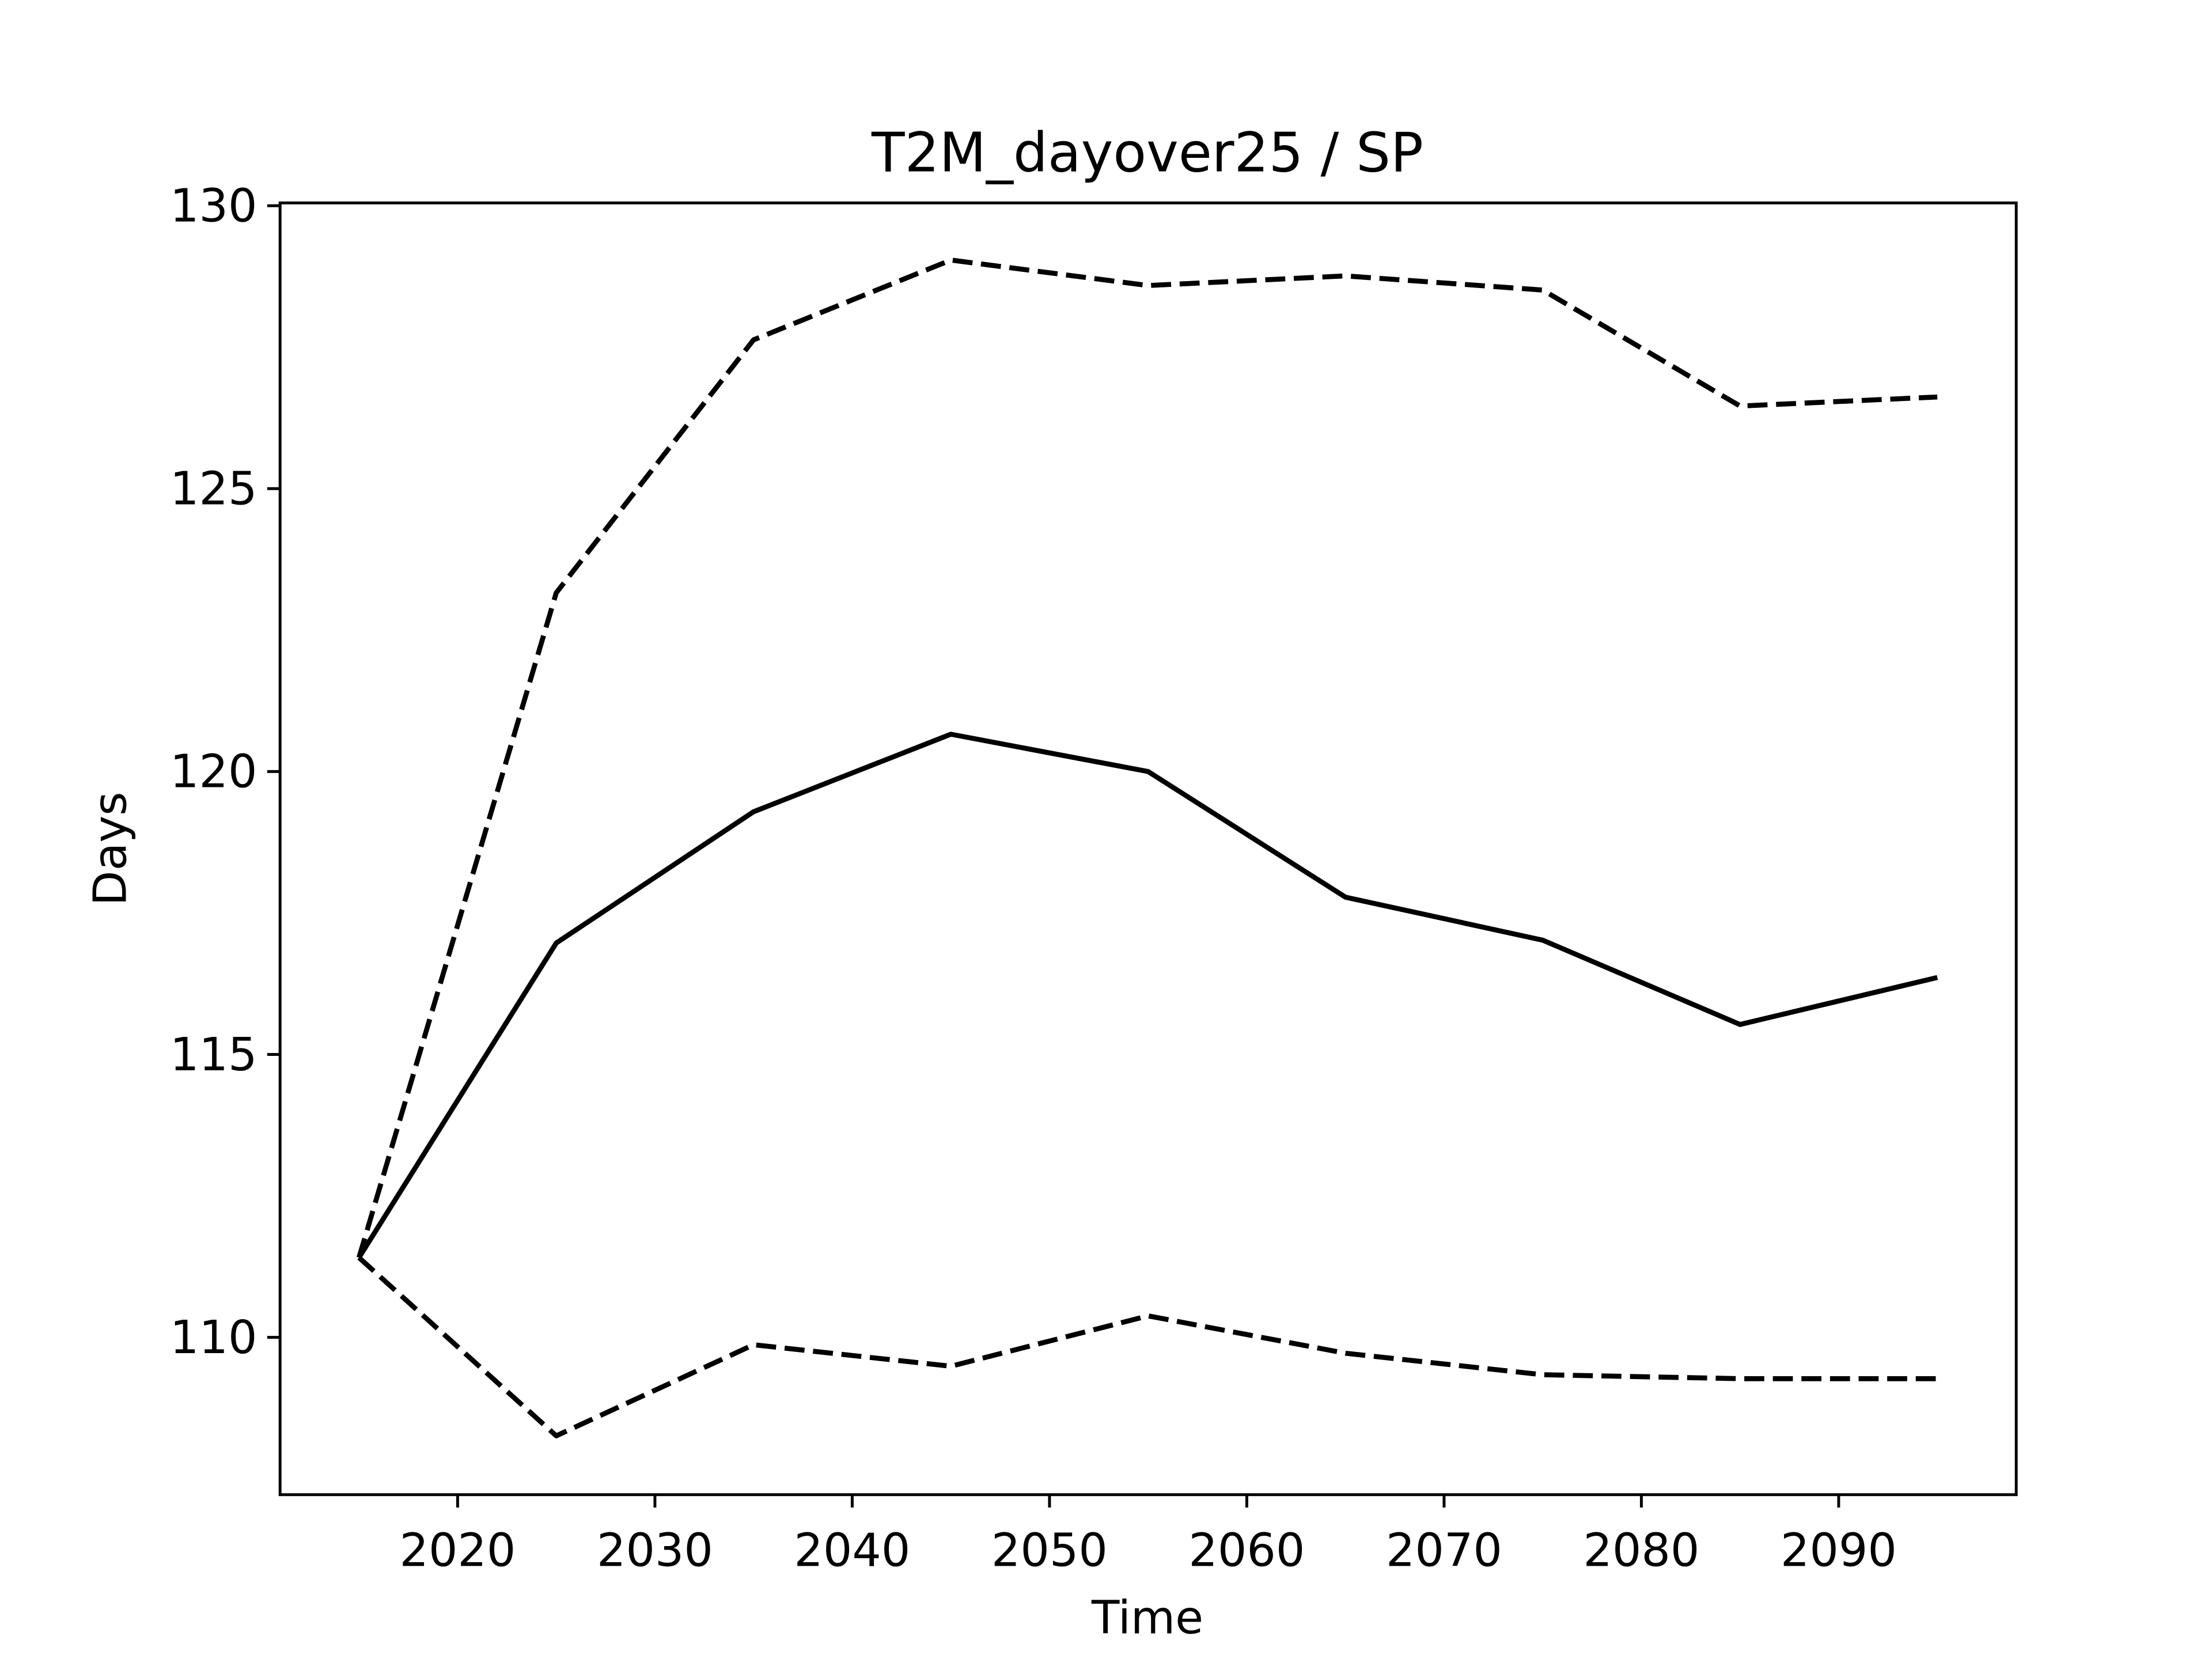 The image size is (2212, 1659). Describe the element at coordinates (1444, 1550) in the screenshot. I see `x-tick-label: 2070` at that location.